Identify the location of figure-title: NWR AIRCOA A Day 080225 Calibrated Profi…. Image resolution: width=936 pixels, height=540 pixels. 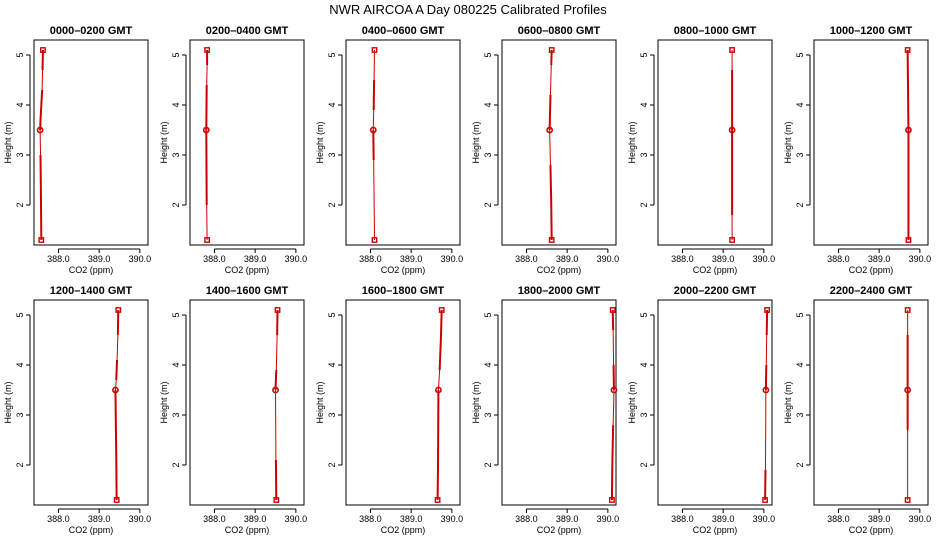
(468, 9).